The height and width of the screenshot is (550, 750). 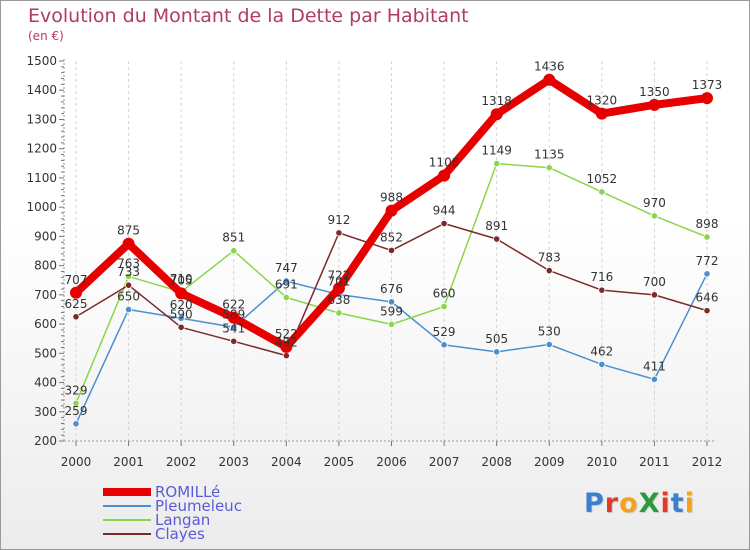 What do you see at coordinates (181, 314) in the screenshot?
I see `data-label: 590` at bounding box center [181, 314].